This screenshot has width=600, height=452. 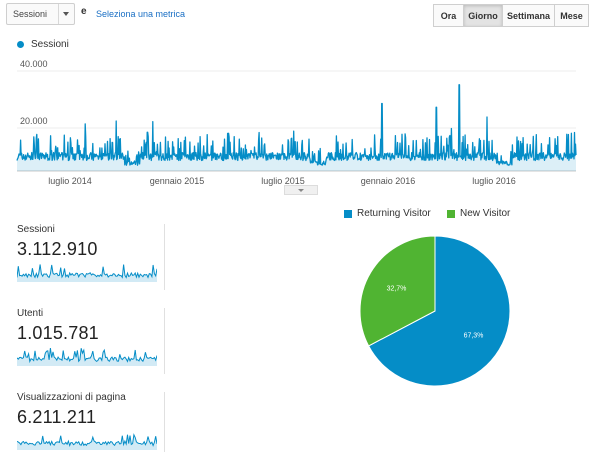 What do you see at coordinates (57, 417) in the screenshot?
I see `metric-value: 6.211.211` at bounding box center [57, 417].